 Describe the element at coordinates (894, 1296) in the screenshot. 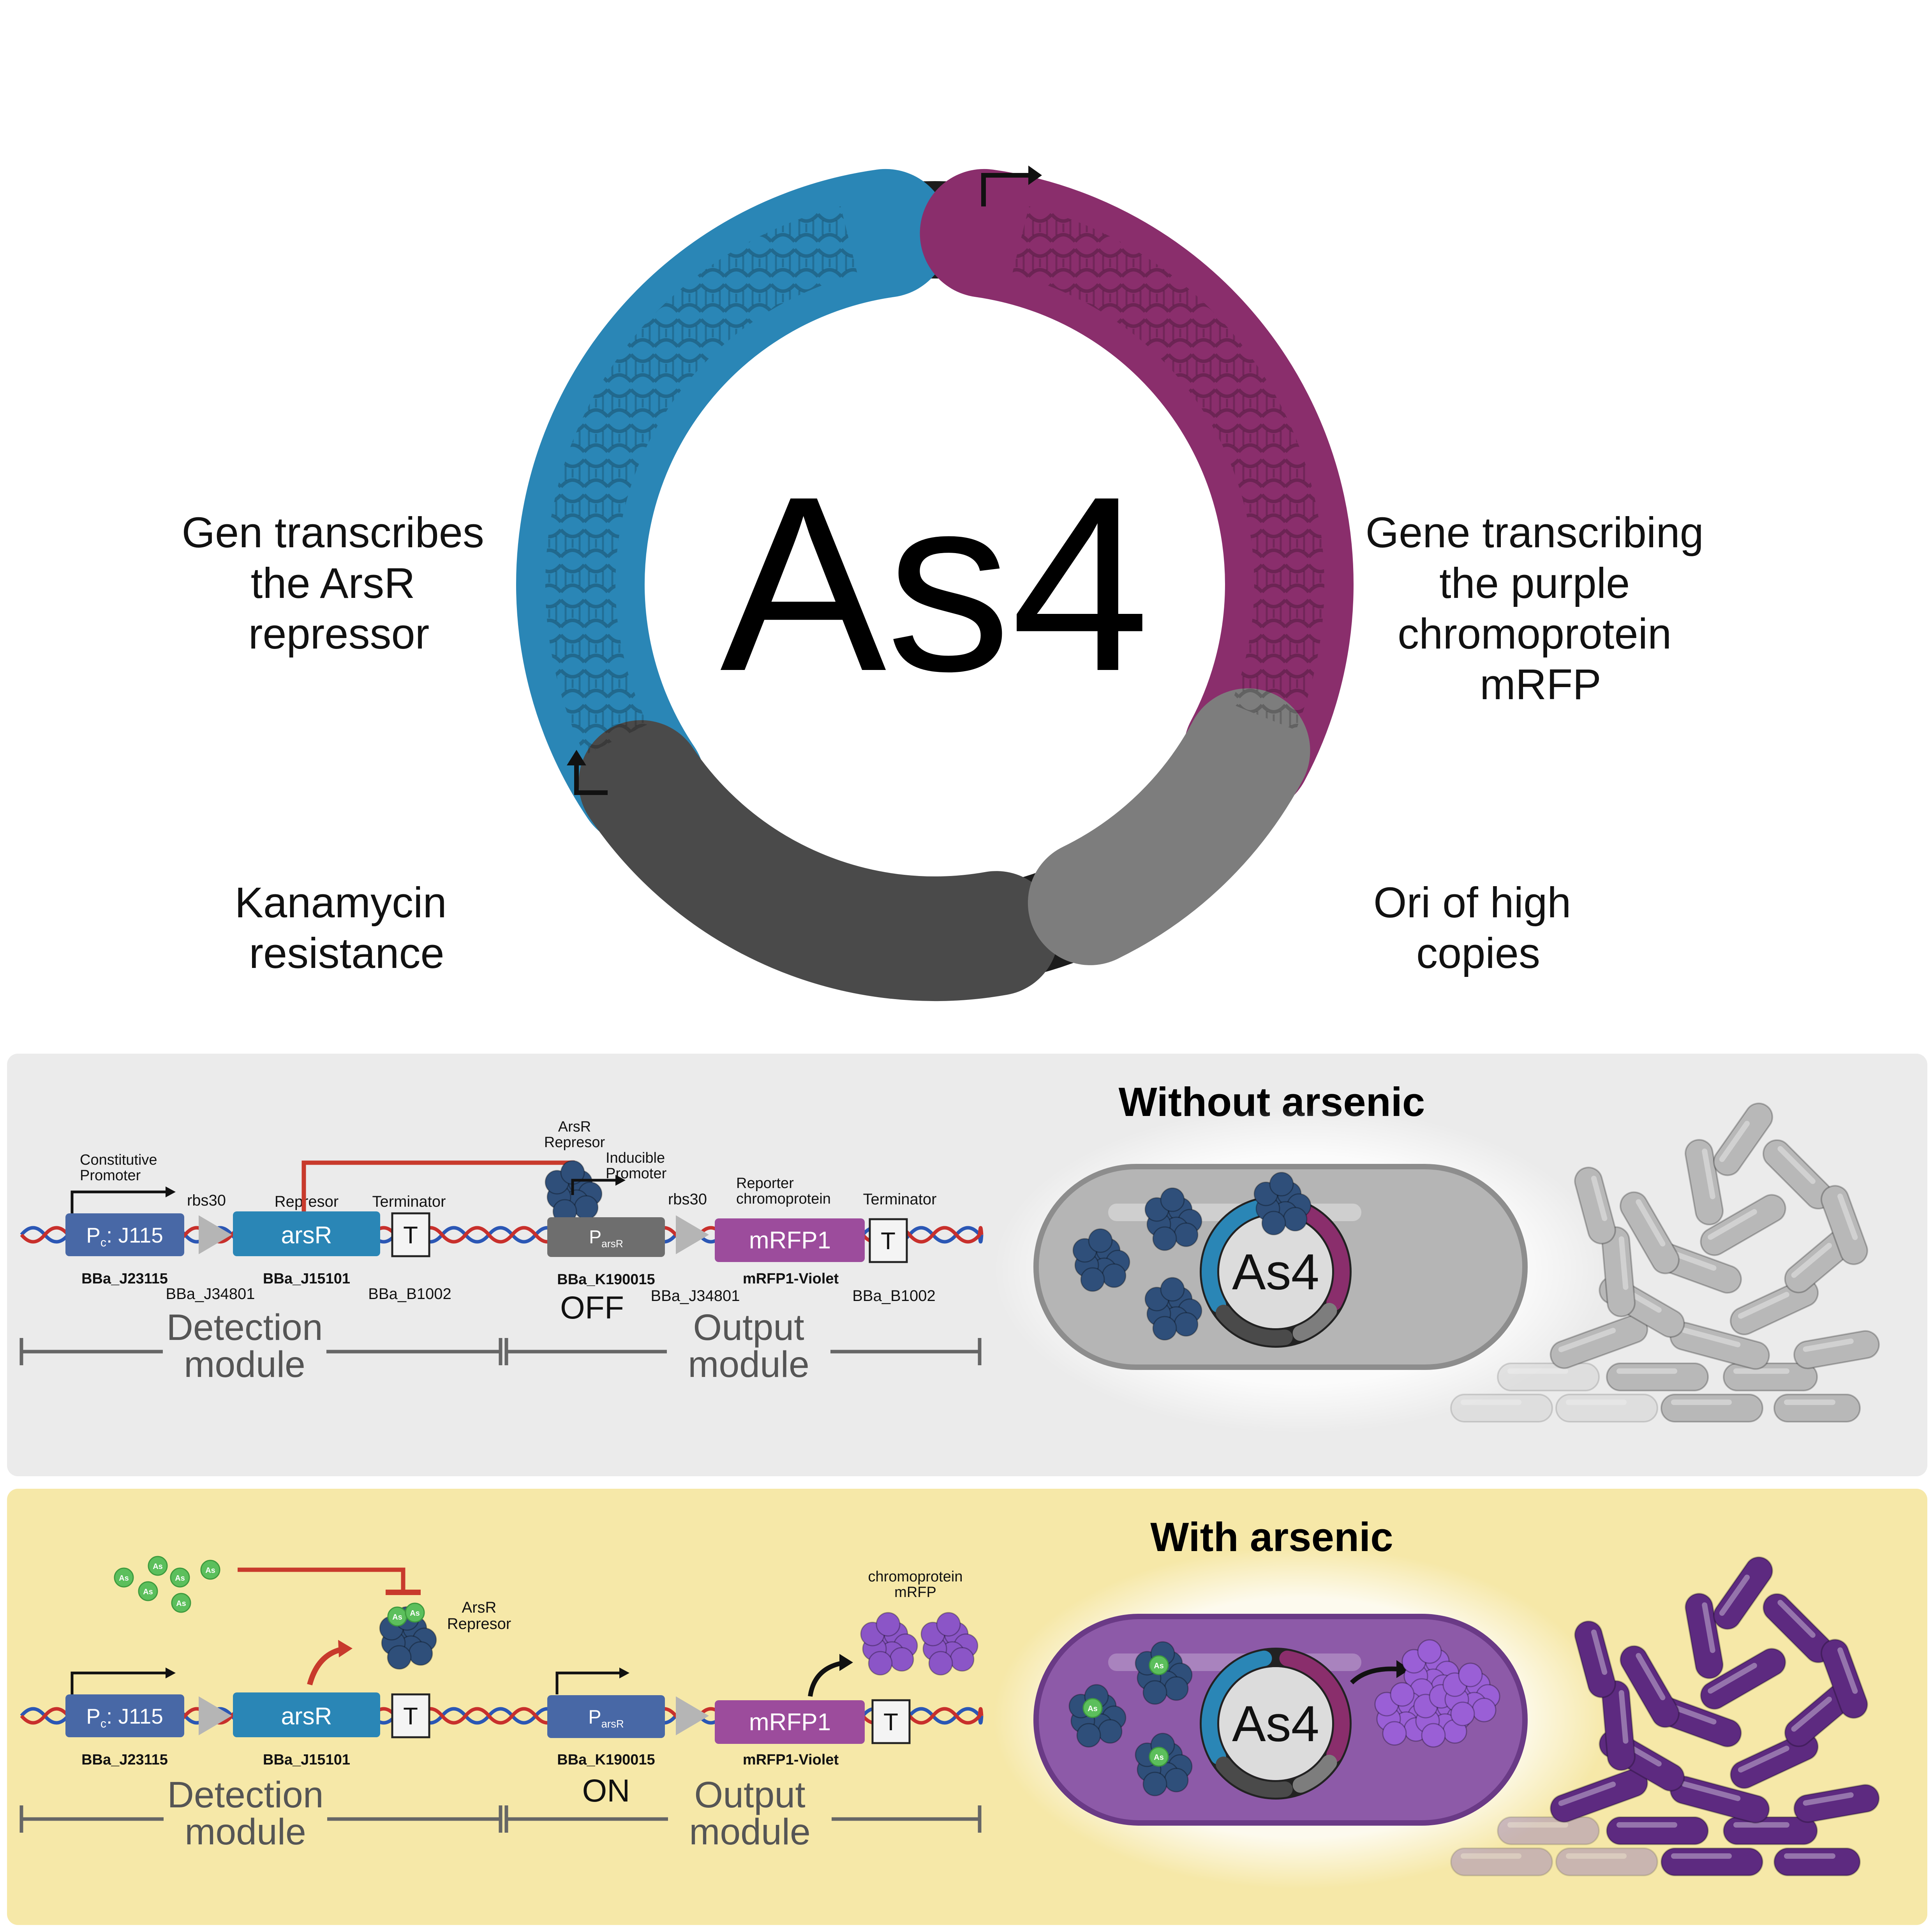

I see `terminator-2-id: BBa_B1002` at that location.